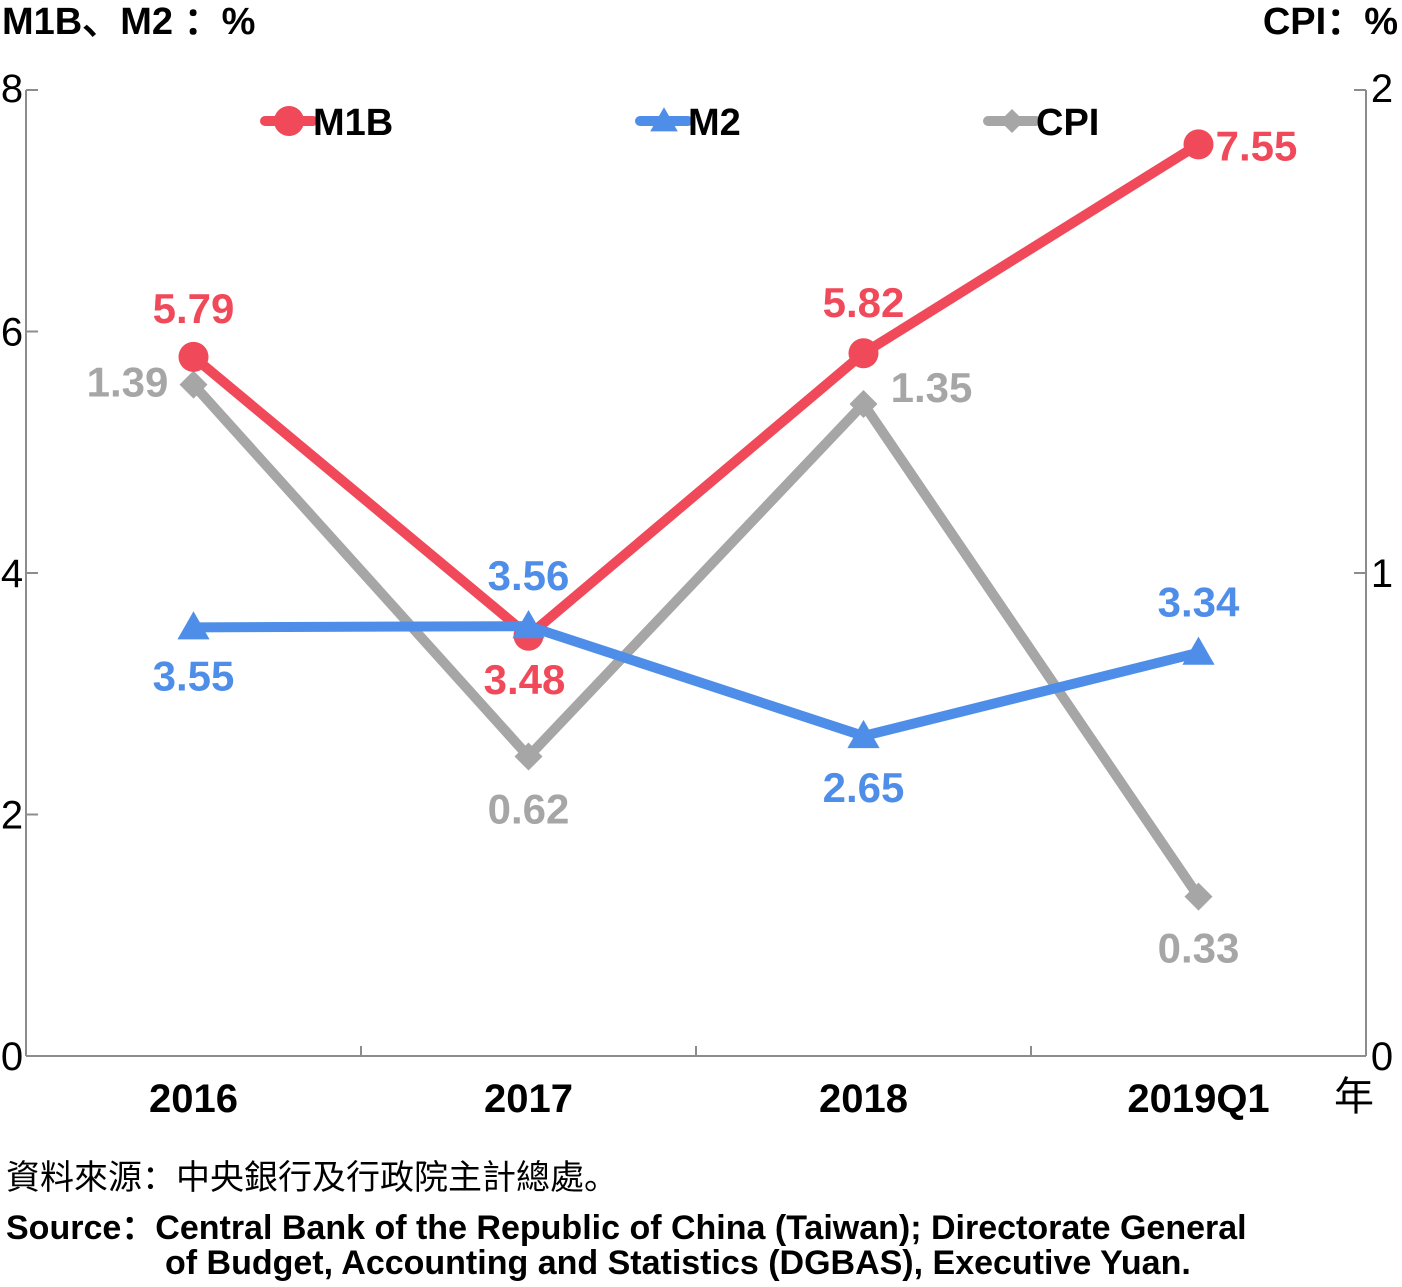 This screenshot has height=1287, width=1402. Describe the element at coordinates (528, 1099) in the screenshot. I see `x-tick-label: 2017` at that location.